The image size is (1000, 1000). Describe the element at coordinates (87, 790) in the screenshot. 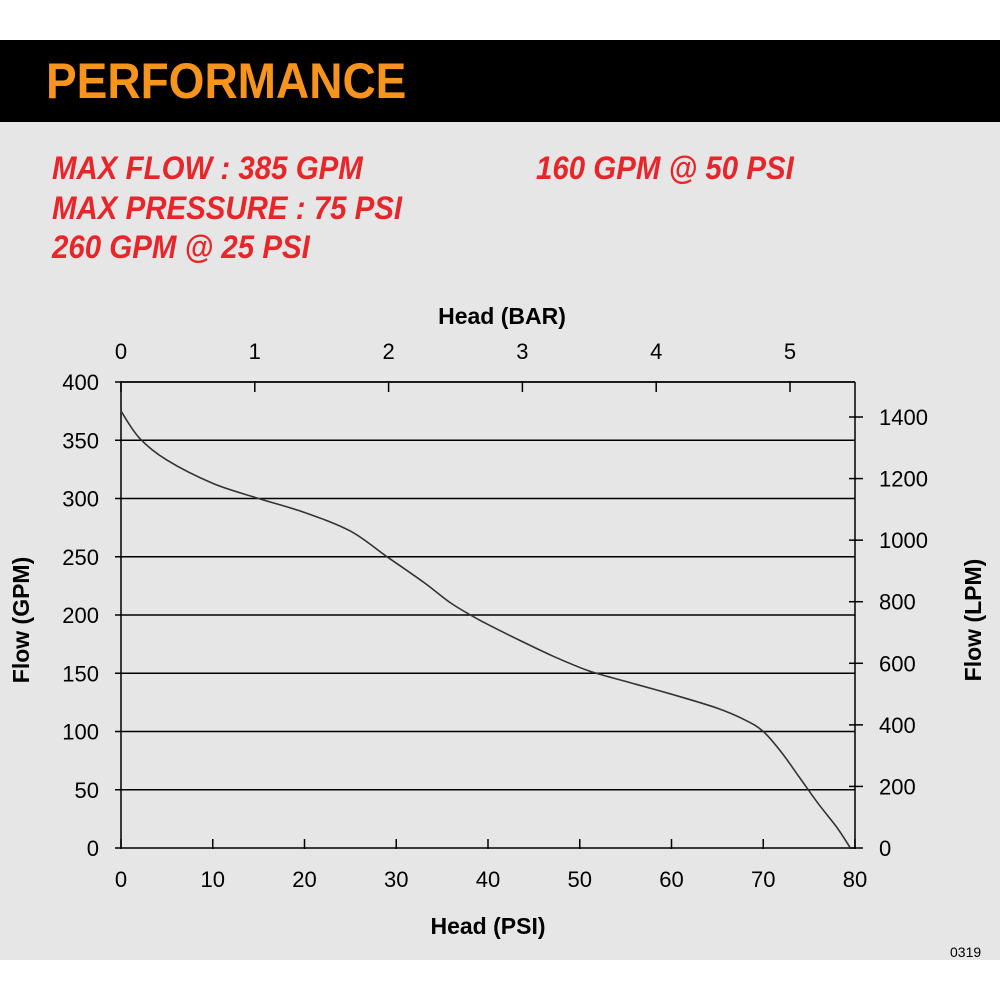

I see `y-tick-label-50: 50` at that location.